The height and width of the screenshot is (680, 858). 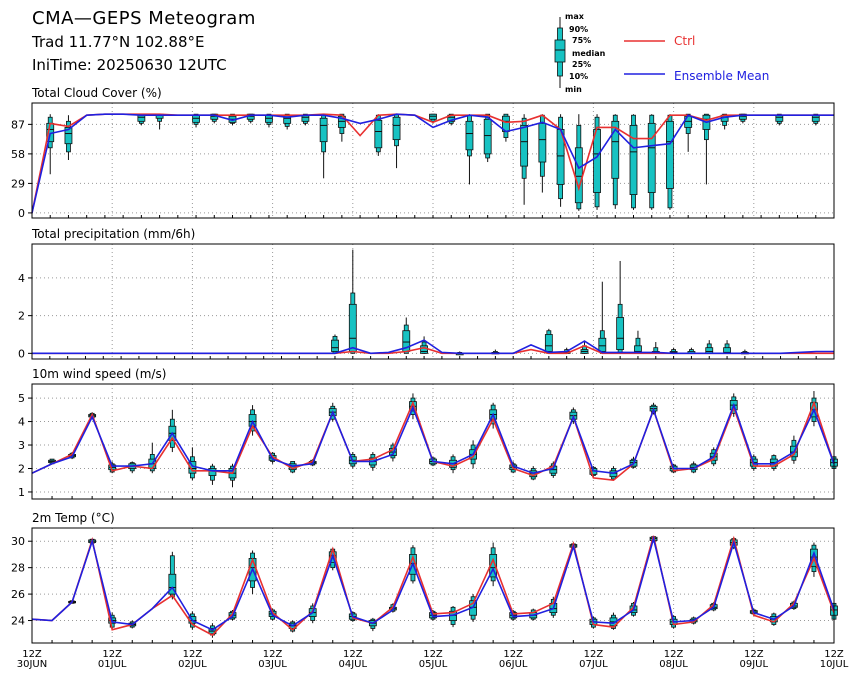 What do you see at coordinates (21, 278) in the screenshot?
I see `y-tick-label: 4` at bounding box center [21, 278].